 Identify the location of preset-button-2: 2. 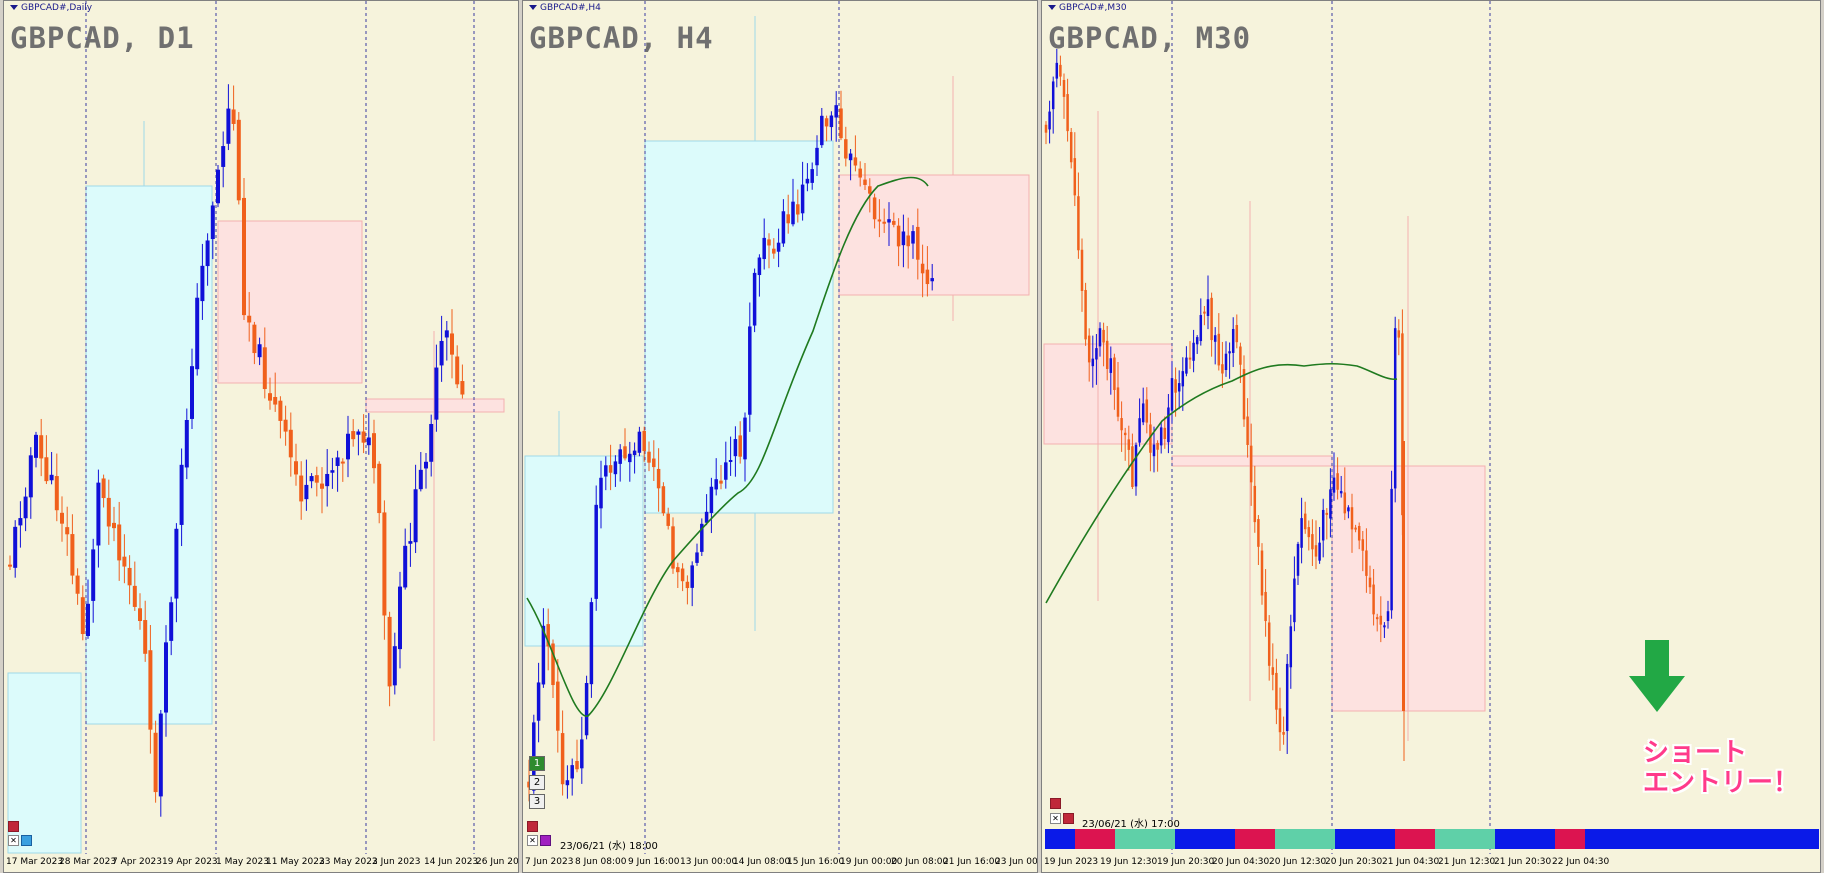
(537, 782).